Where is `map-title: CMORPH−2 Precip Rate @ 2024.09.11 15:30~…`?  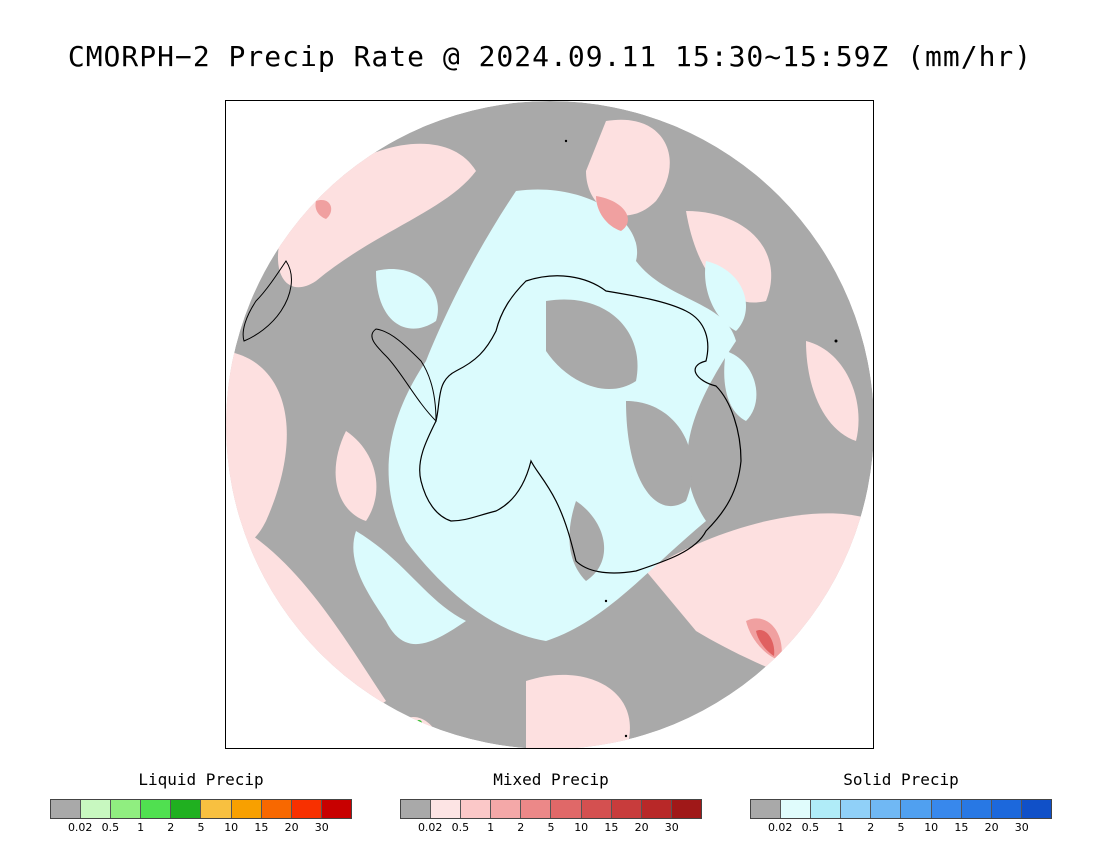
map-title: CMORPH−2 Precip Rate @ 2024.09.11 15:30~… is located at coordinates (550, 56).